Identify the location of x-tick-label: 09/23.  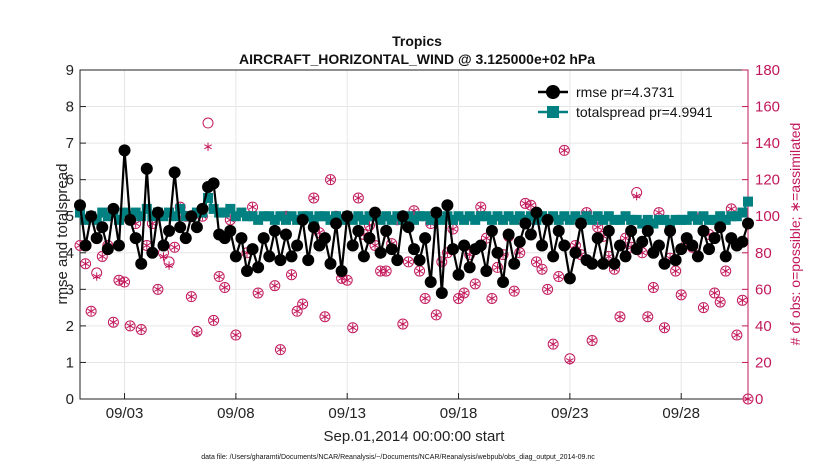
(570, 413).